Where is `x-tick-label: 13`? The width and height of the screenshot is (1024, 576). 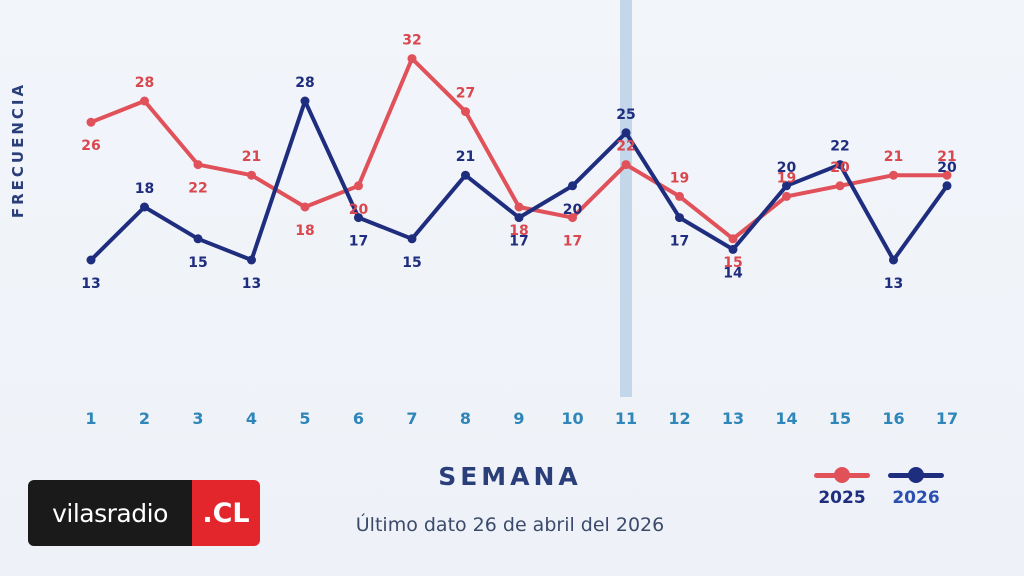
x-tick-label: 13 is located at coordinates (733, 418).